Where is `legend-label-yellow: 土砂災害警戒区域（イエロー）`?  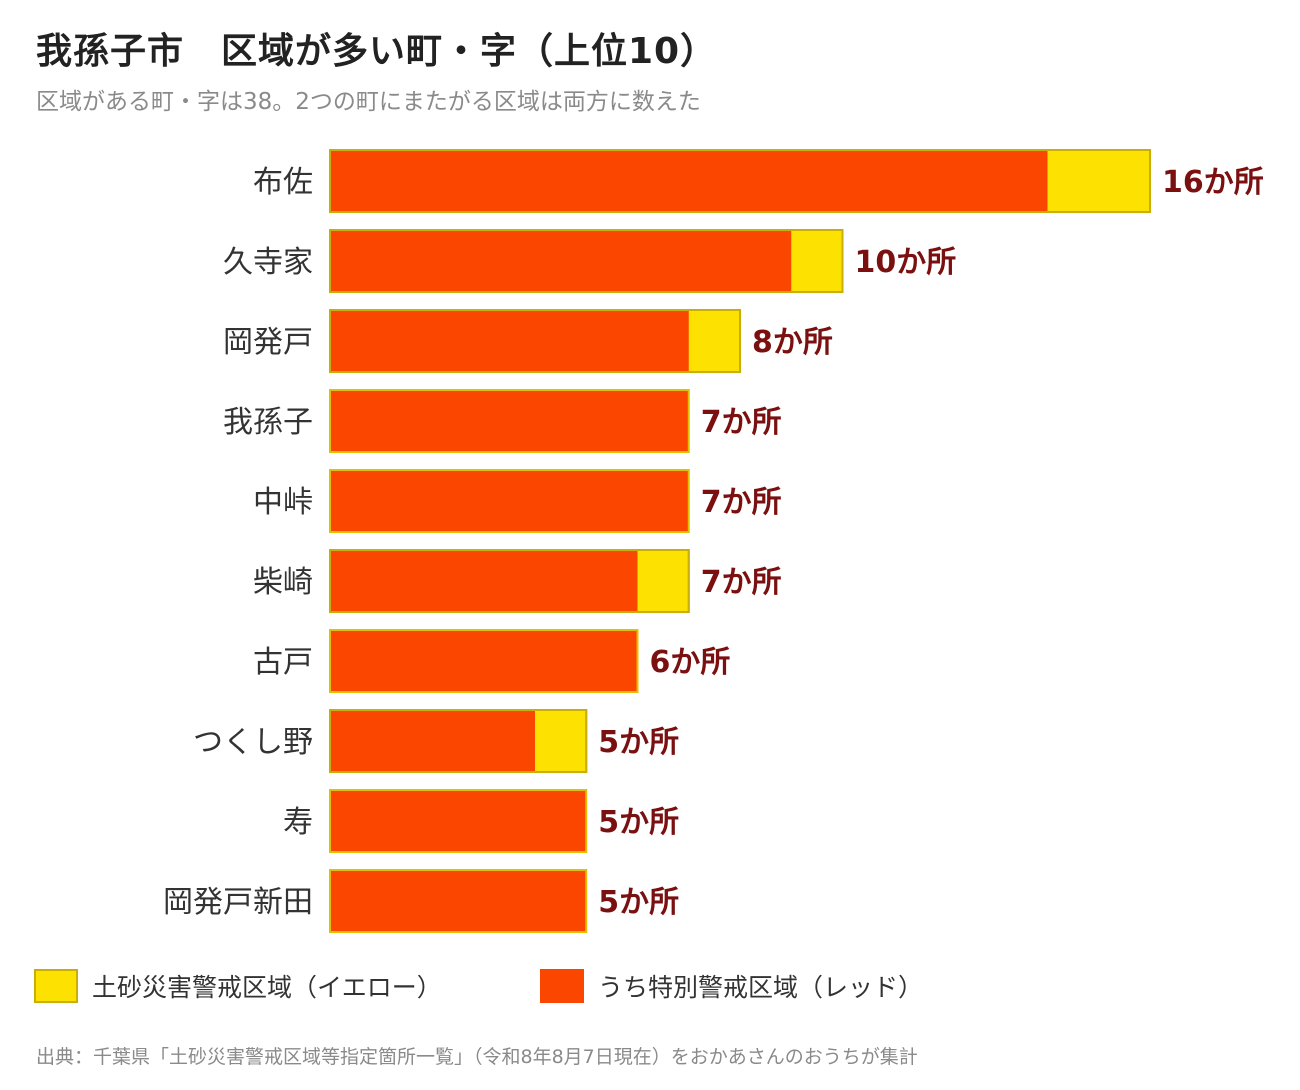
legend-label-yellow: 土砂災害警戒区域（イエロー） is located at coordinates (267, 987).